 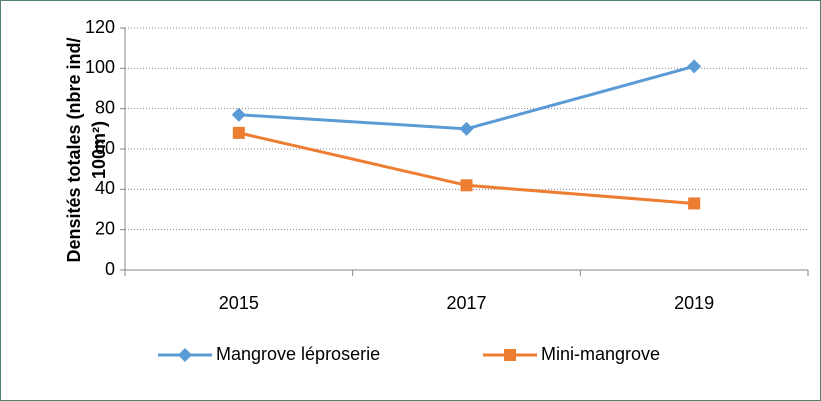 What do you see at coordinates (239, 303) in the screenshot?
I see `x-tick-label: 2015` at bounding box center [239, 303].